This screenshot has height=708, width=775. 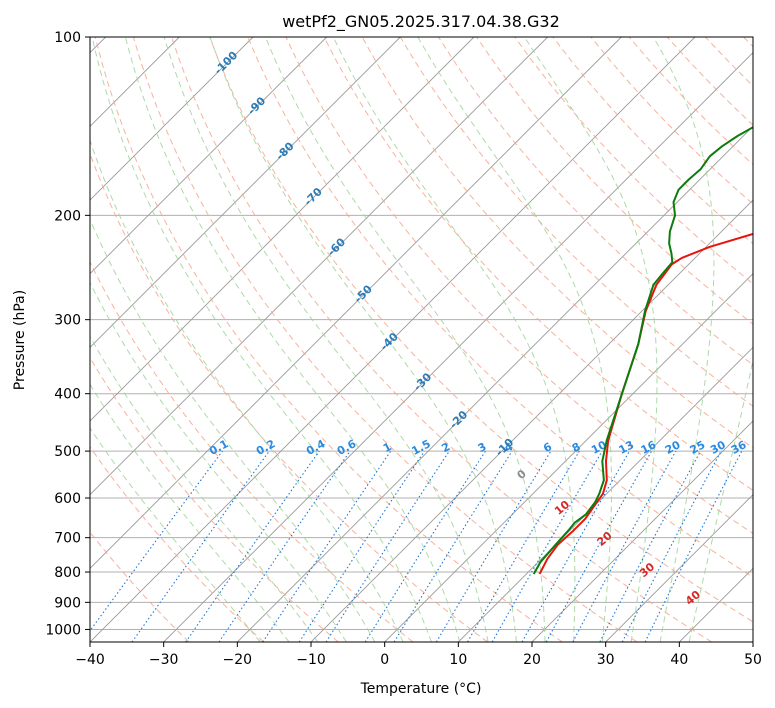 I want to click on y-tick-label: 300, so click(x=67, y=321).